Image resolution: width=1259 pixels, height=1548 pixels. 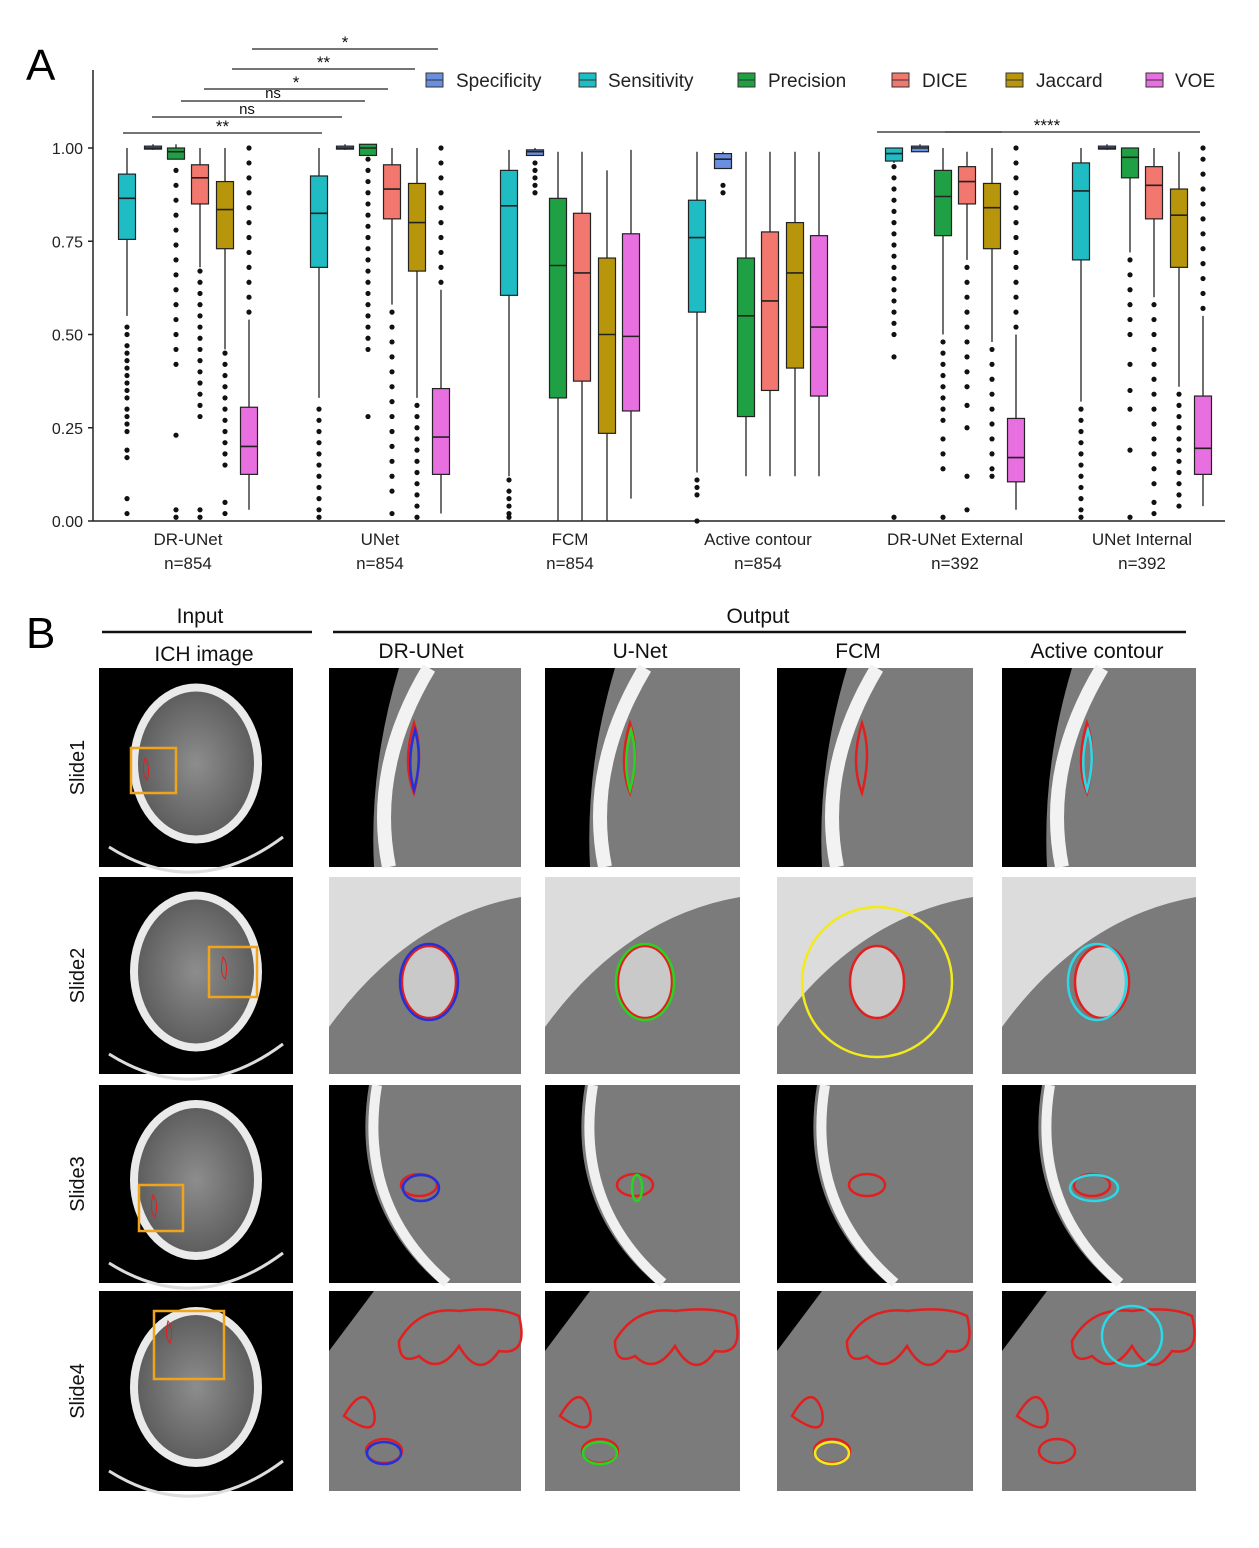 I want to click on brain-tissue, so click(x=196, y=763).